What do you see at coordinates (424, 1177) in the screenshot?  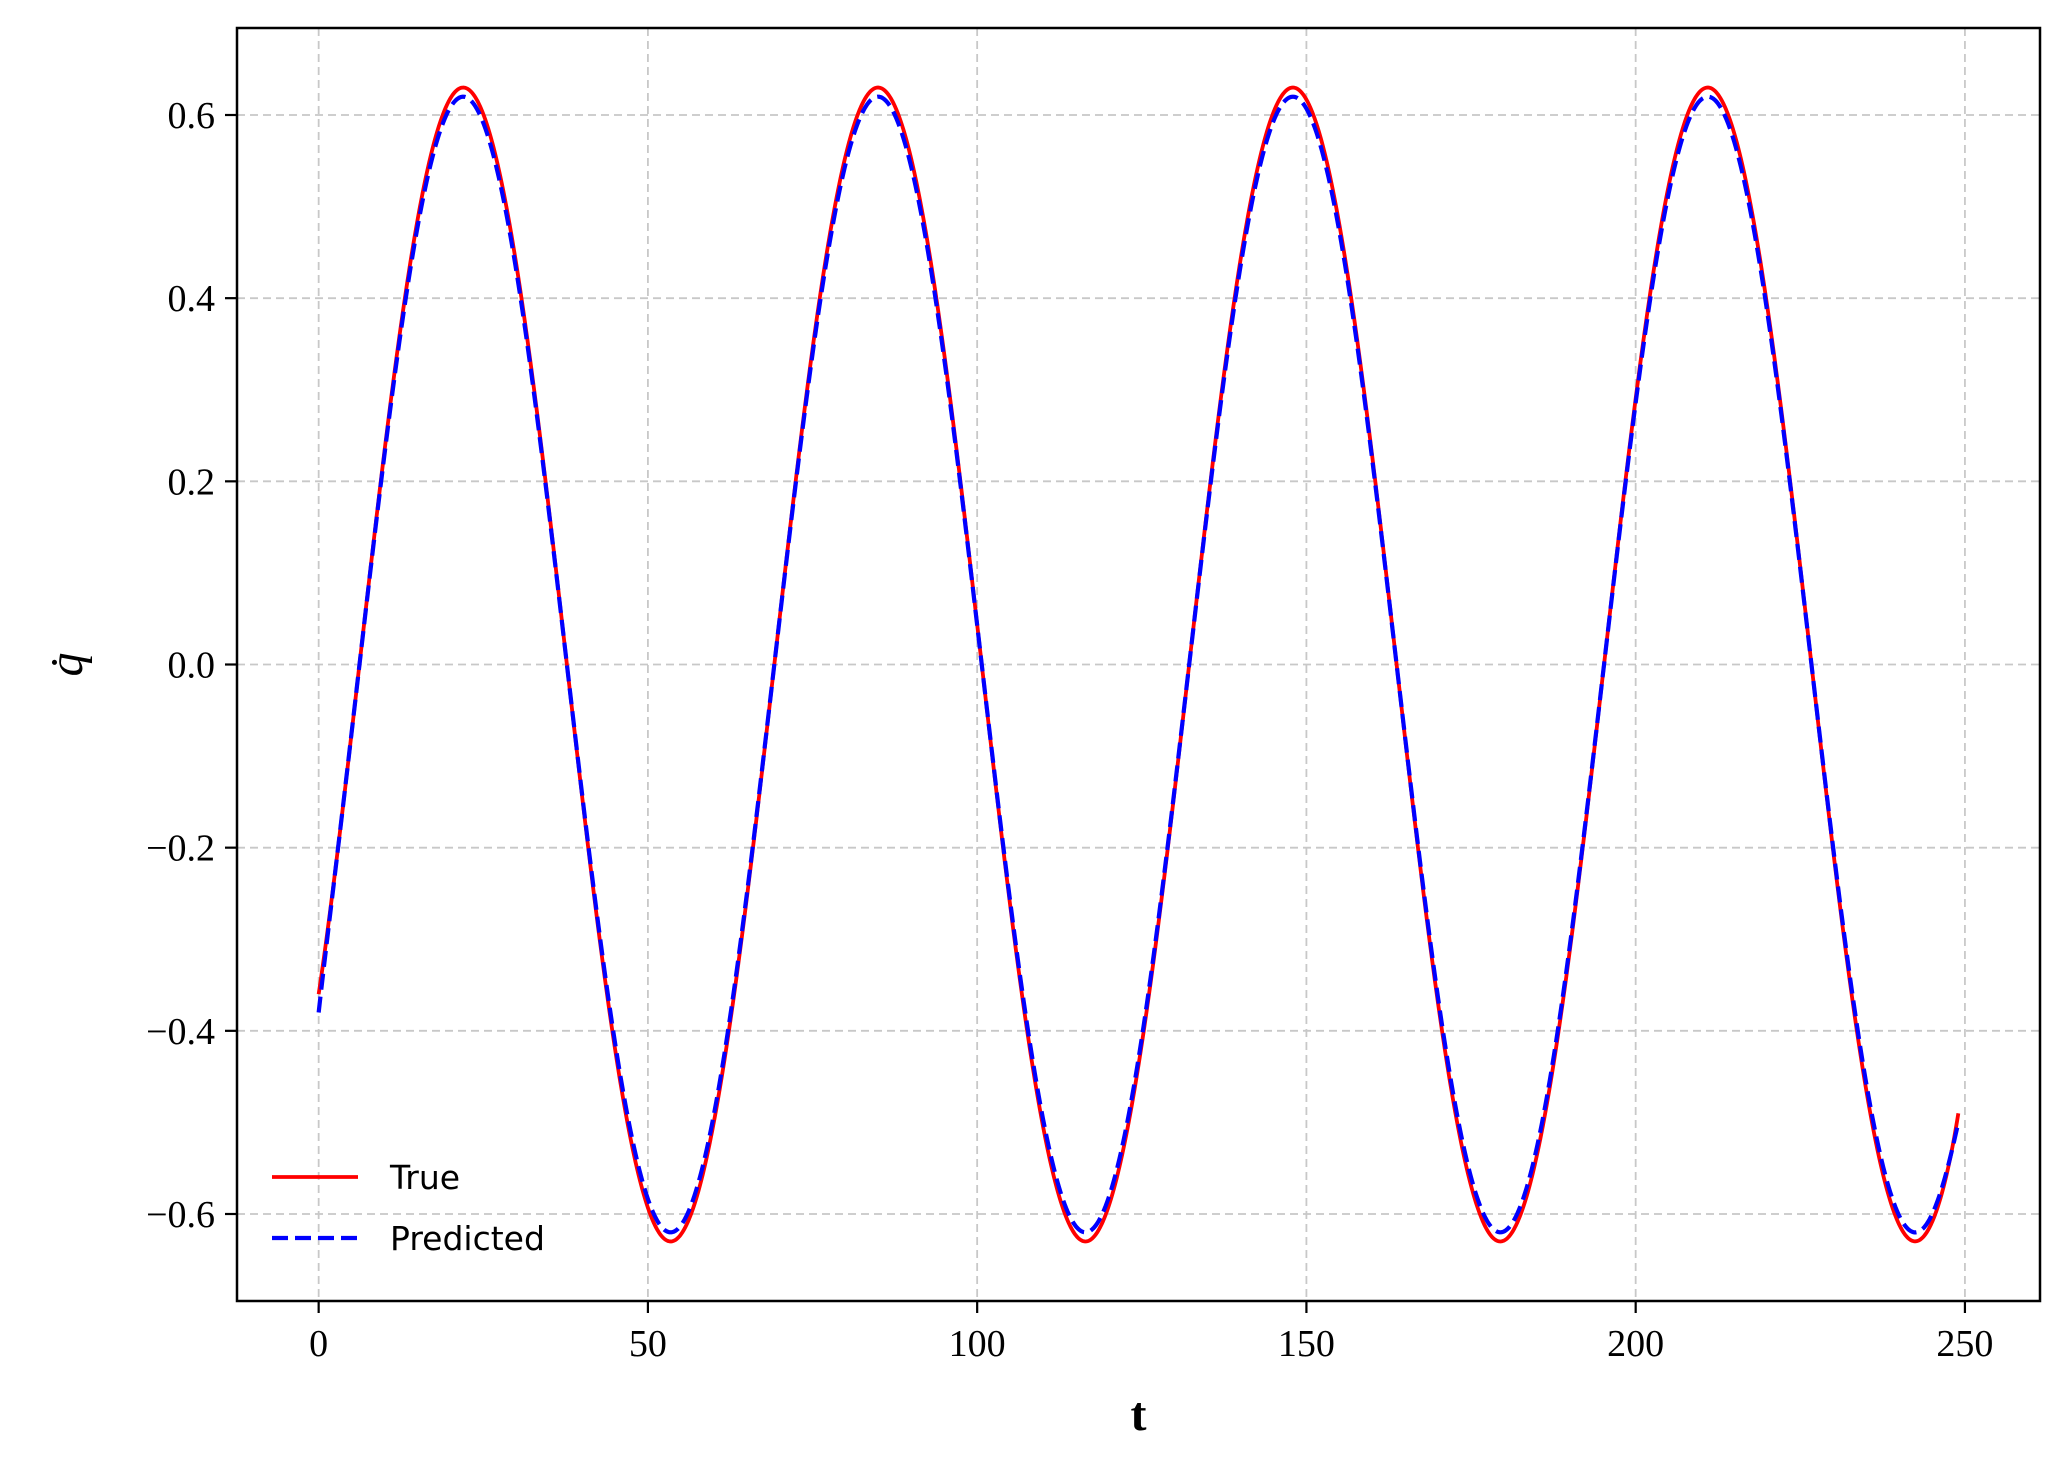 I see `legend-label-true: True` at bounding box center [424, 1177].